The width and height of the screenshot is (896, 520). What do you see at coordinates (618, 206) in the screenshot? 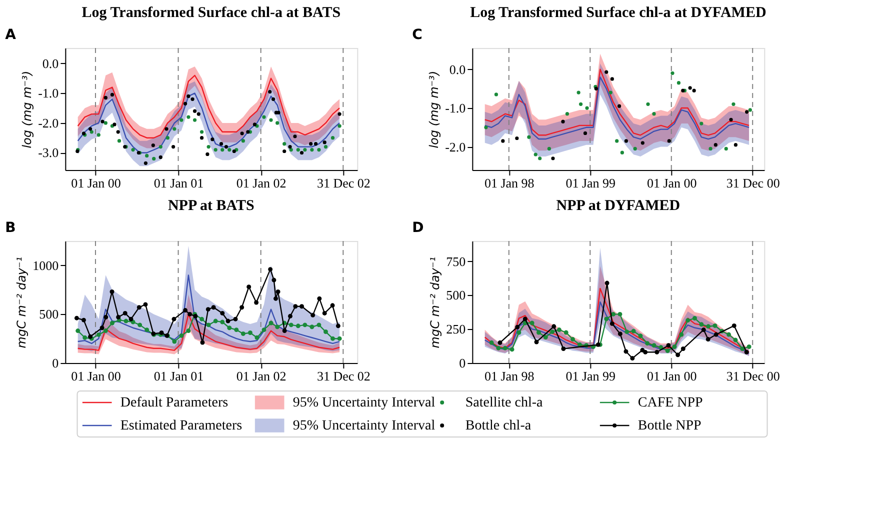
I see `chart-title: NPP at DYFAMED` at bounding box center [618, 206].